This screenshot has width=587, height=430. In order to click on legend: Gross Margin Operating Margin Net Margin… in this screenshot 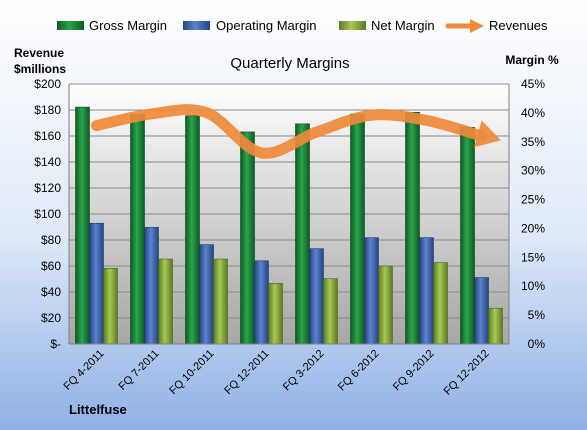, I will do `click(302, 25)`.